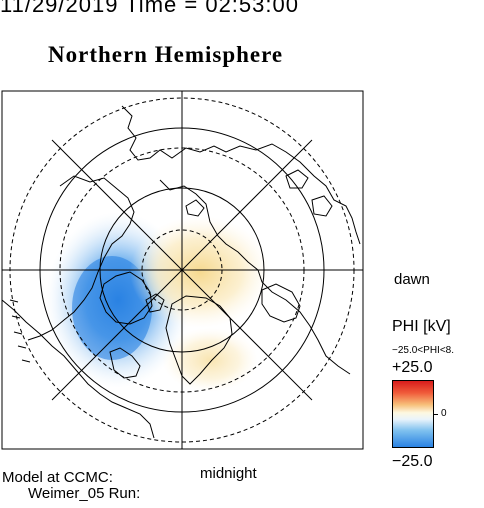  Describe the element at coordinates (412, 461) in the screenshot. I see `colorbar-min-label: −25.0` at that location.